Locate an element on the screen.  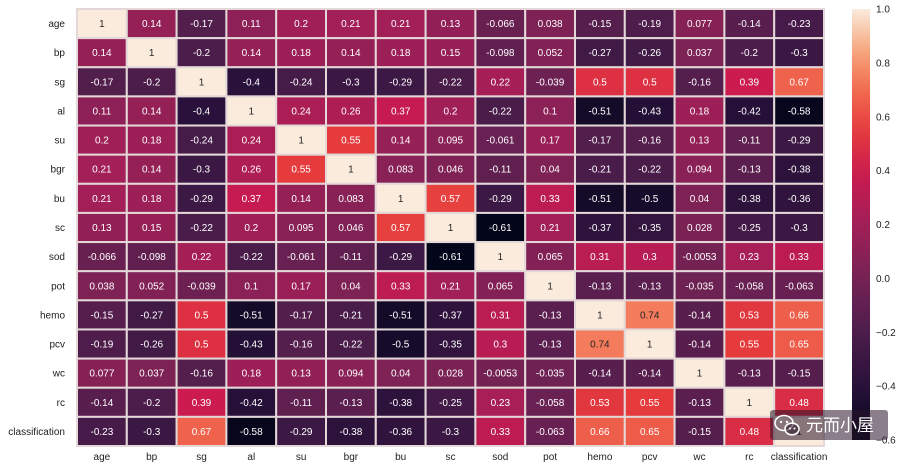
x-tick-label: age is located at coordinates (102, 457).